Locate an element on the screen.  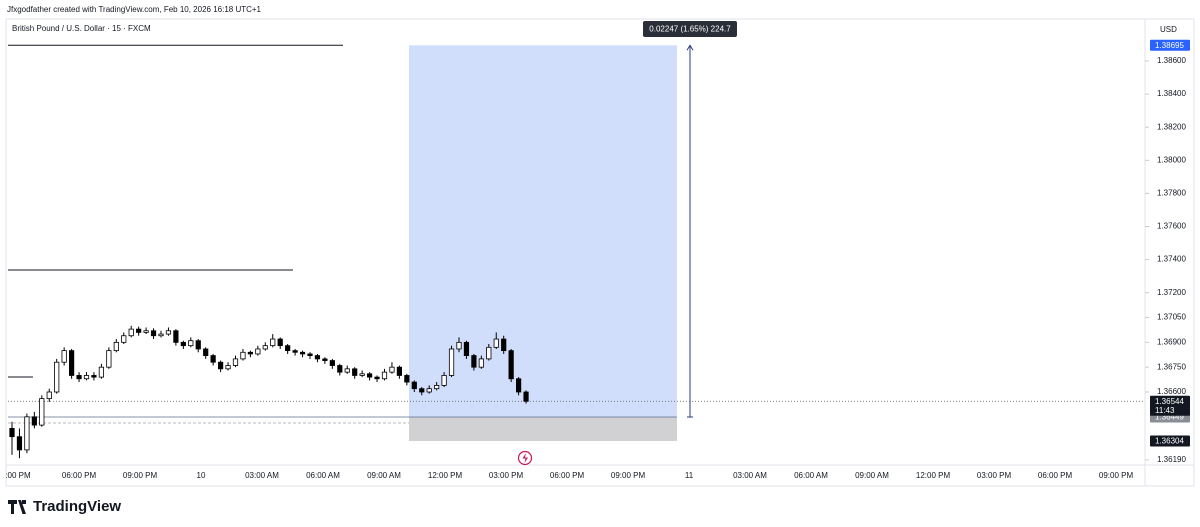
measure-tooltip-bg is located at coordinates (690, 29).